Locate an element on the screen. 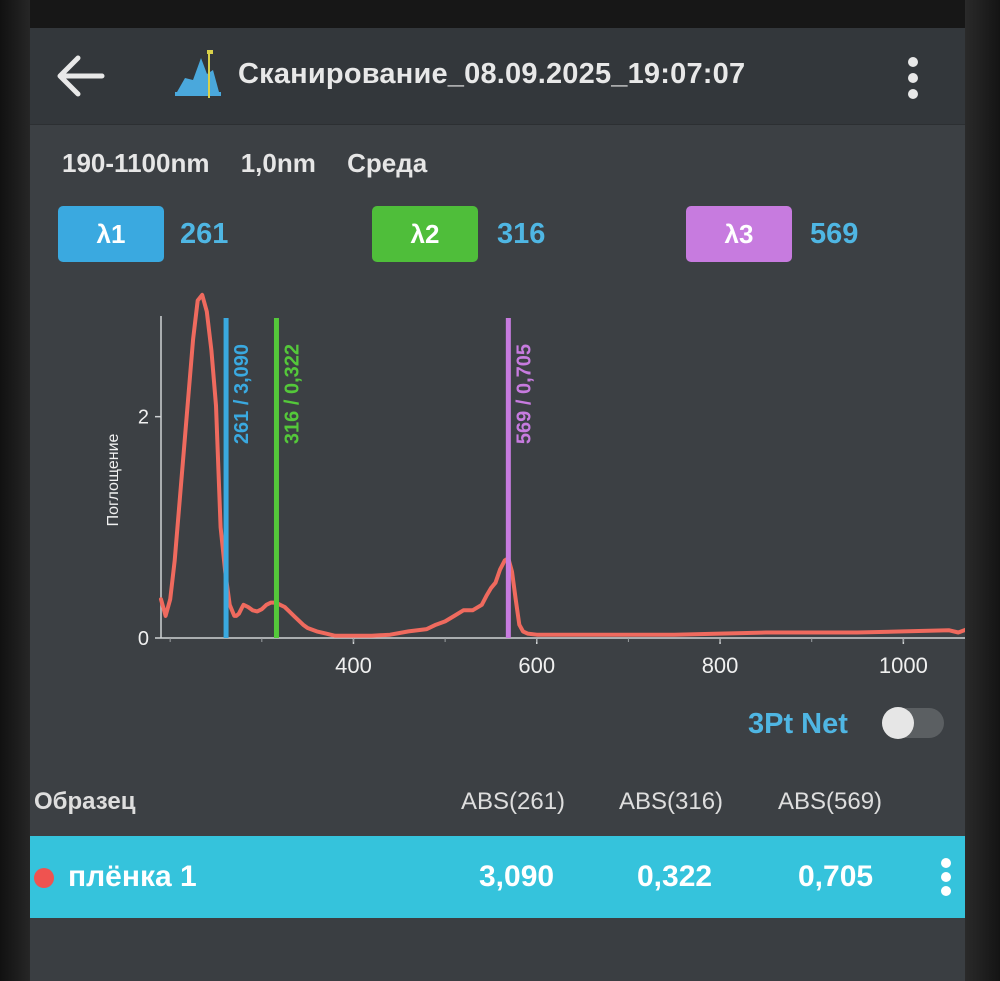 Image resolution: width=1000 pixels, height=981 pixels. column-header-abs-3: ABS(569) is located at coordinates (830, 801).